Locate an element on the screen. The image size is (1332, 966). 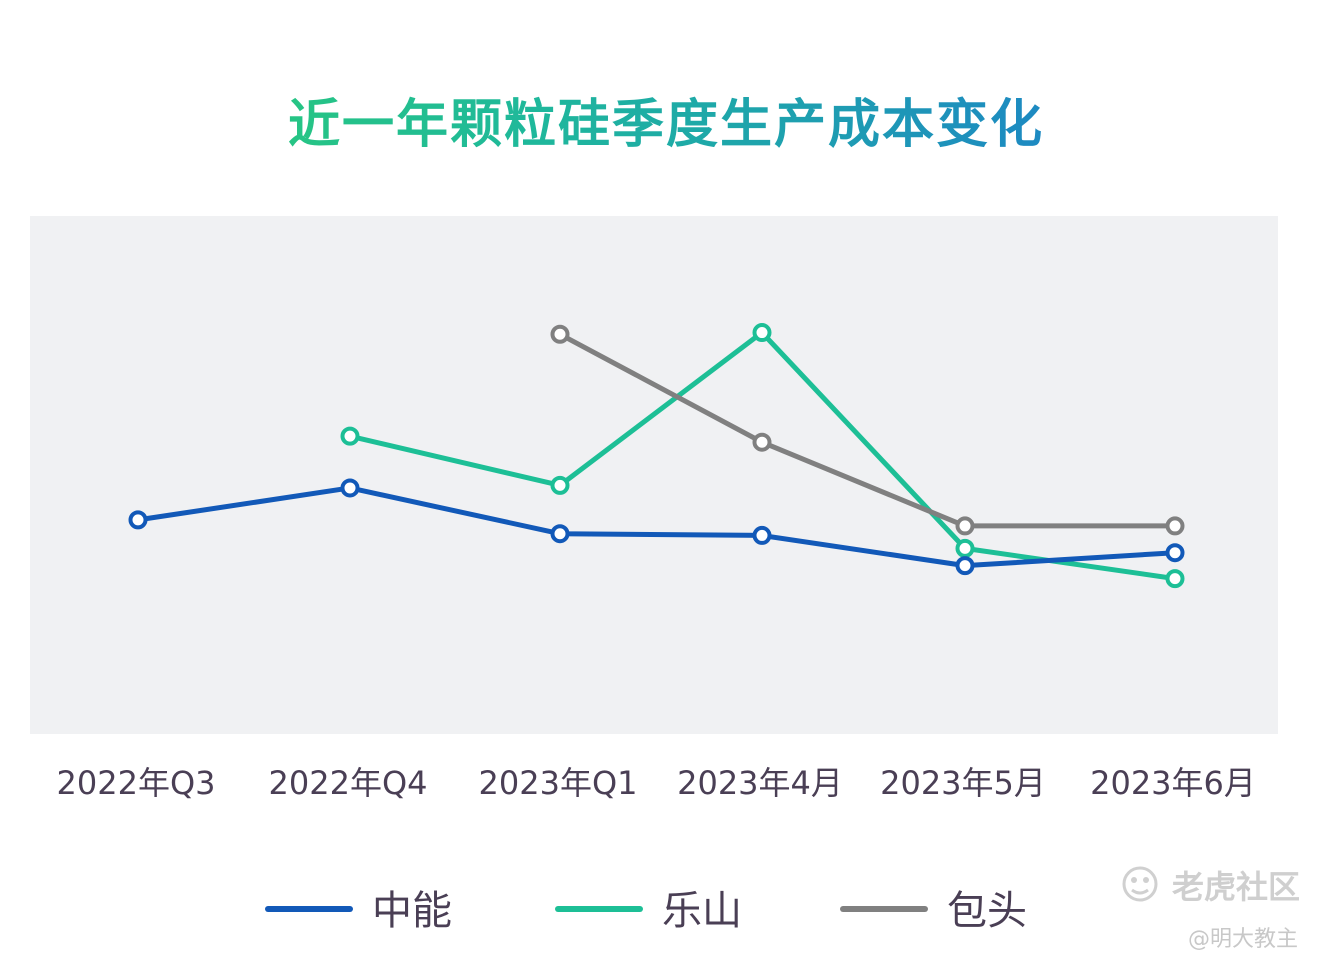
series-line-中能 is located at coordinates (656, 527).